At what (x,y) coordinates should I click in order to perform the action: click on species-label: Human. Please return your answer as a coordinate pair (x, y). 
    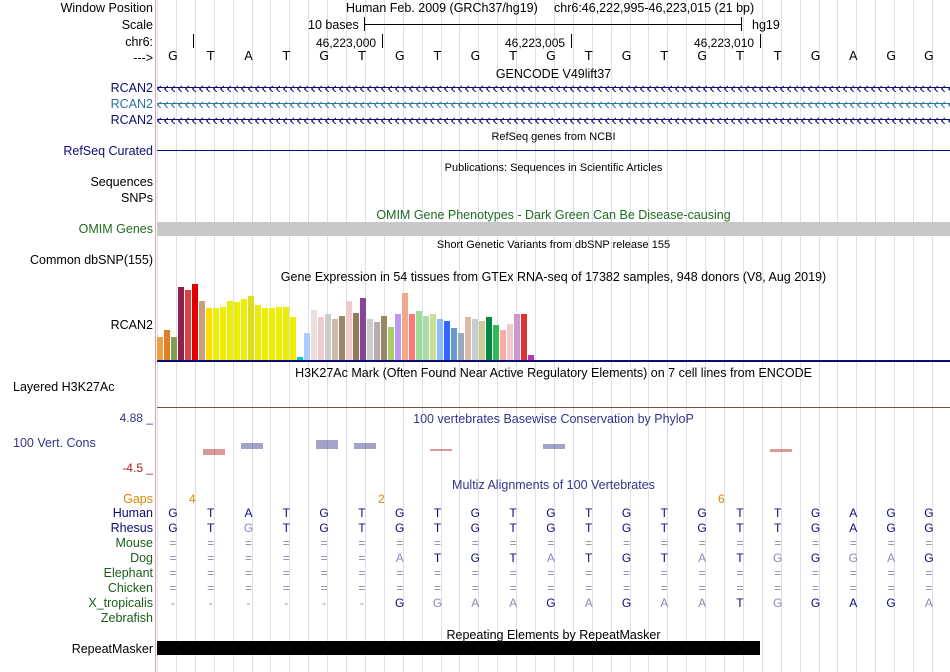
    Looking at the image, I should click on (132, 513).